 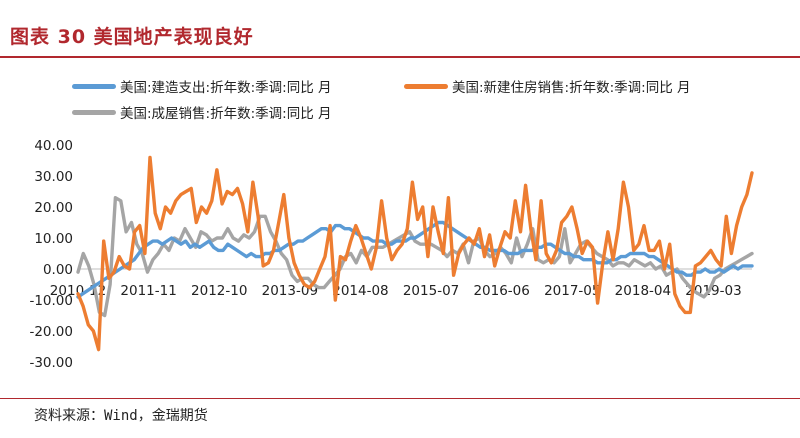 What do you see at coordinates (426, 86) in the screenshot?
I see `legend-swatch-new-home` at bounding box center [426, 86].